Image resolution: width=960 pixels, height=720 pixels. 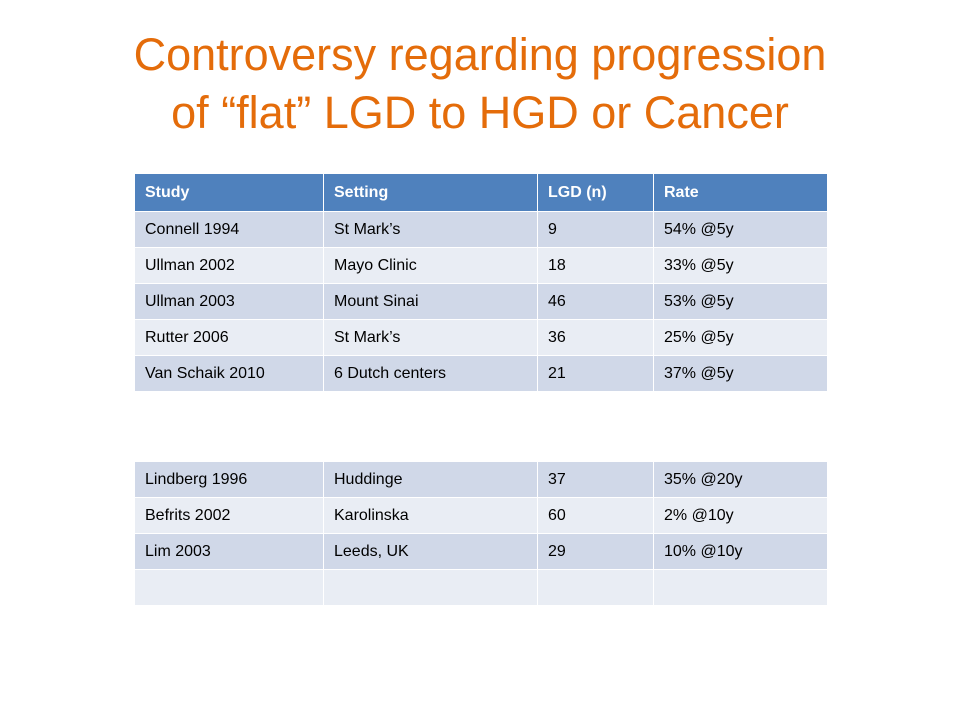 What do you see at coordinates (480, 112) in the screenshot?
I see `slide-title-line-2: of “flat” LGD to HGD or Cancer` at bounding box center [480, 112].